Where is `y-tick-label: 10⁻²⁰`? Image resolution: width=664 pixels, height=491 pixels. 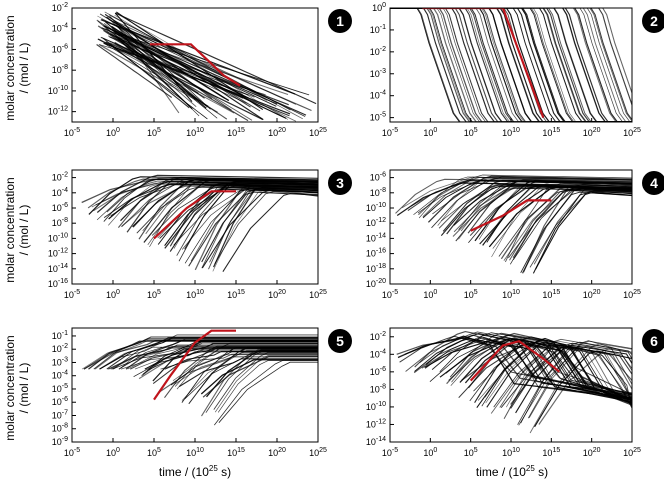 y-tick-label: 10⁻²⁰ is located at coordinates (376, 283).